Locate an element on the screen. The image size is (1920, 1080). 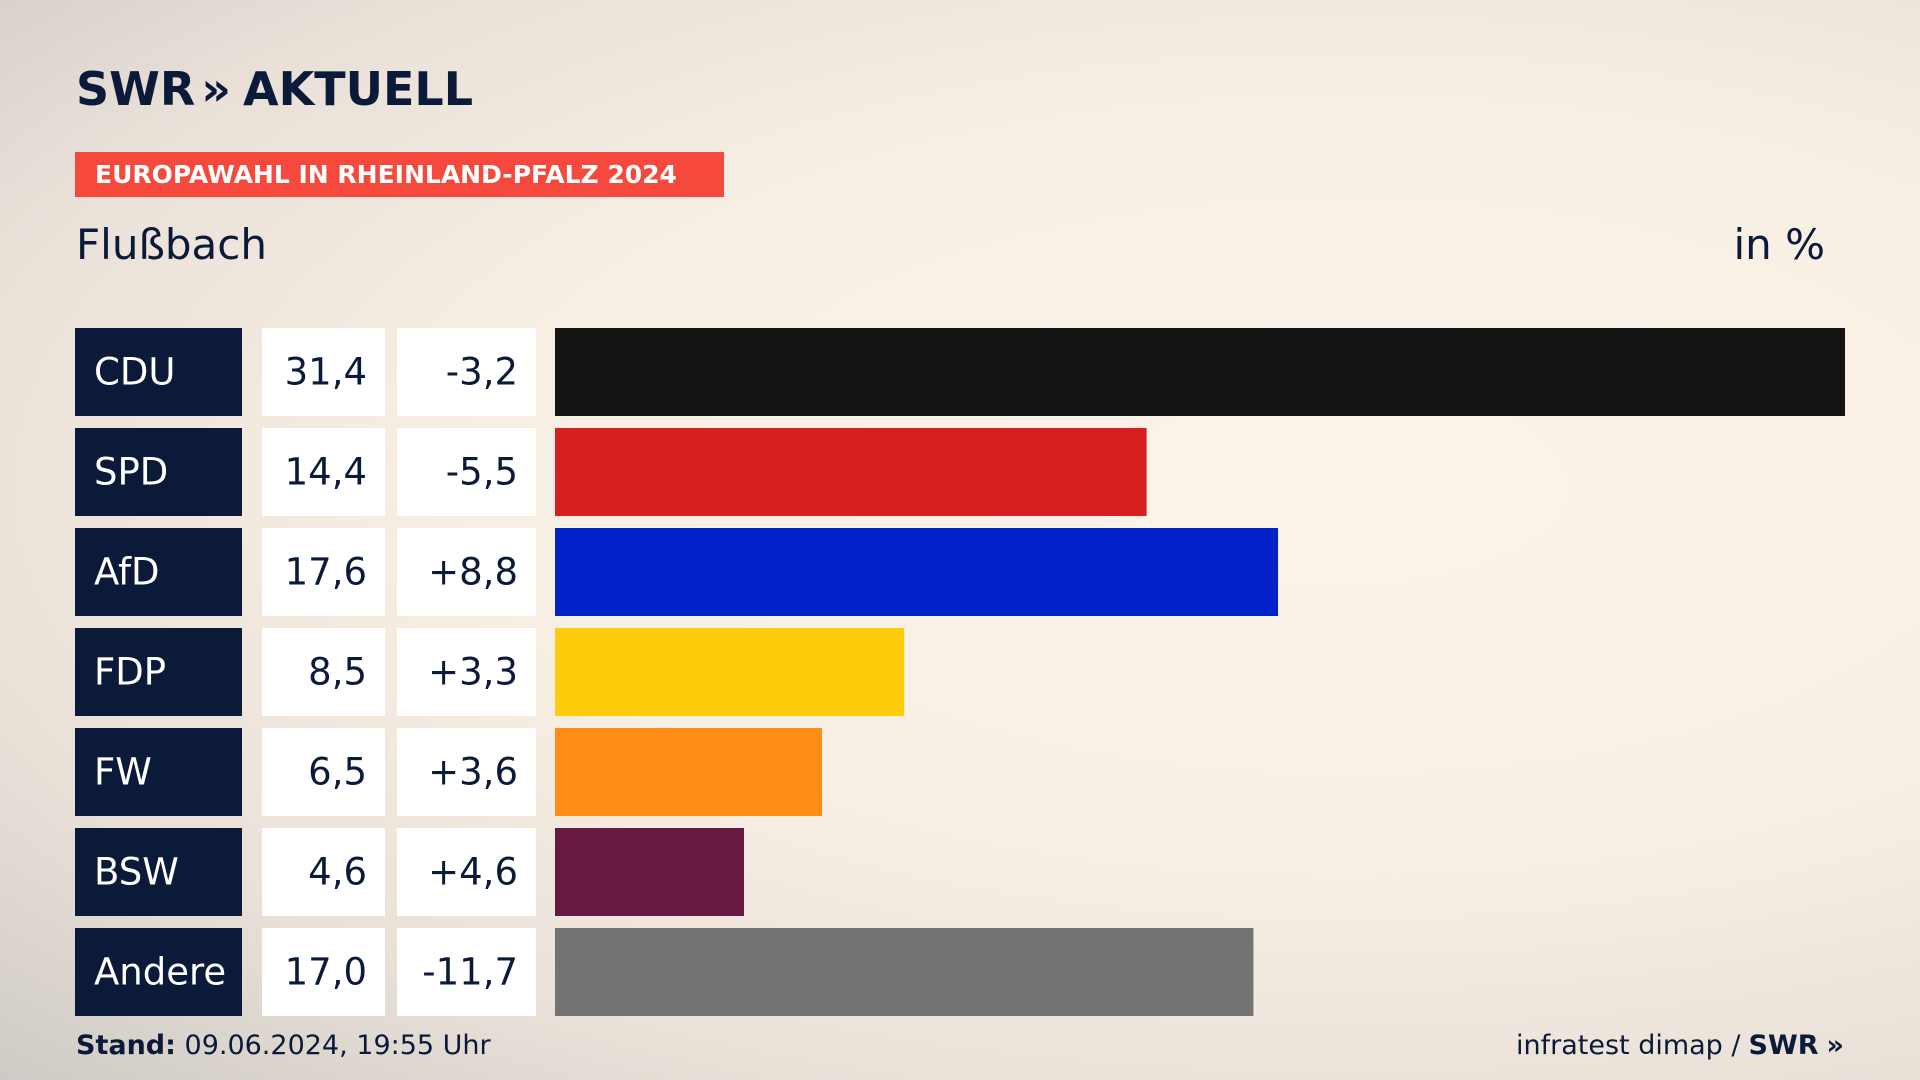
chevron-right-icon: » is located at coordinates (1835, 1045).